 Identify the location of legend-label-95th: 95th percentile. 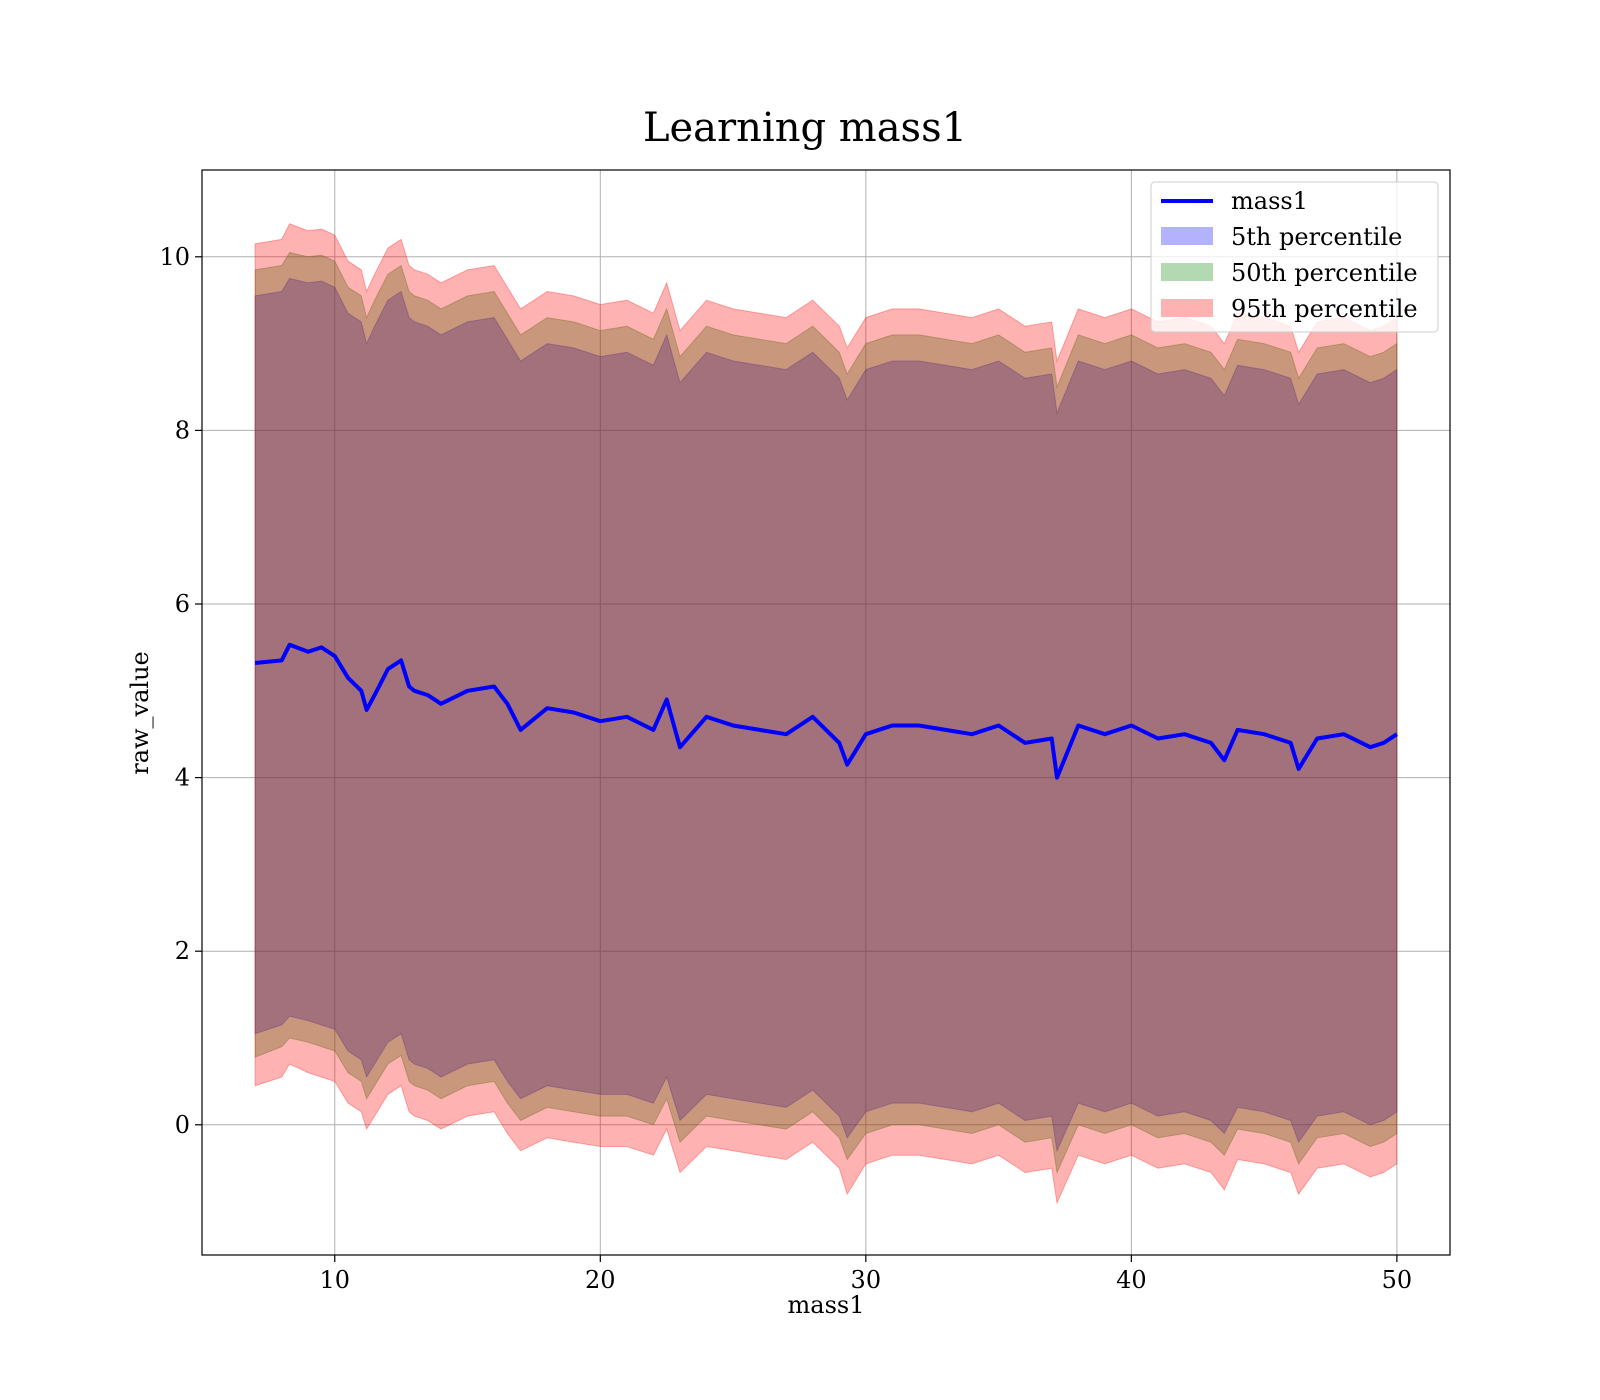
(1324, 309).